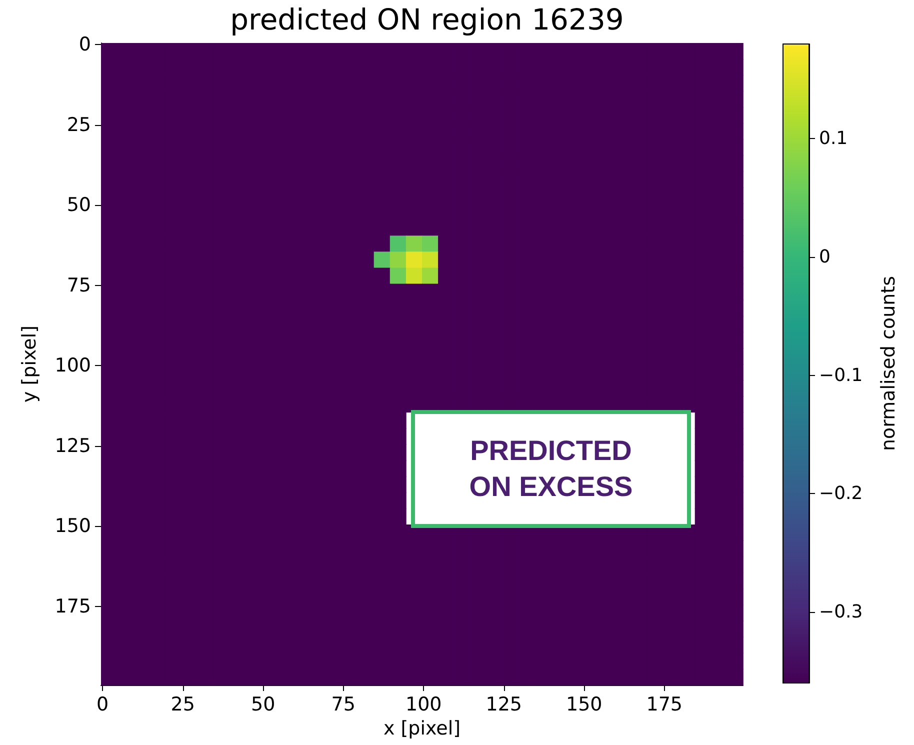 This screenshot has width=914, height=745. Describe the element at coordinates (182, 705) in the screenshot. I see `x-tick-label: 25` at that location.